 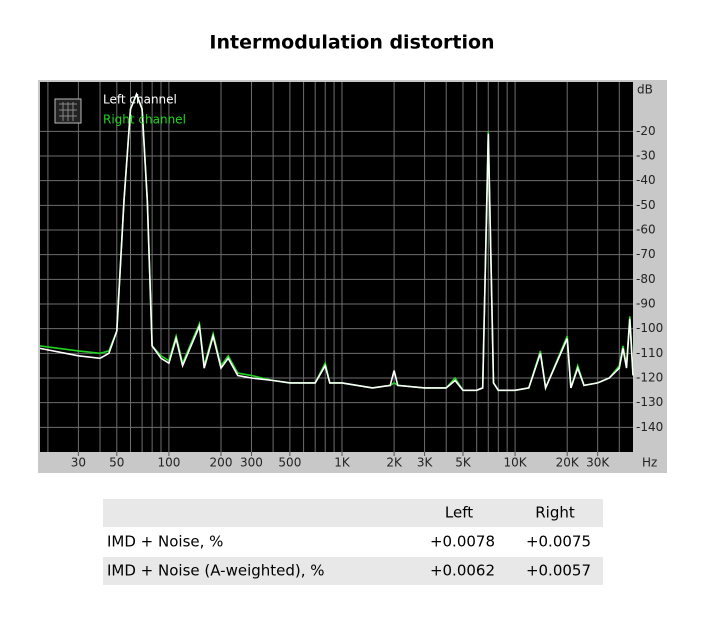 What do you see at coordinates (646, 156) in the screenshot?
I see `y-tick-label: -30` at bounding box center [646, 156].